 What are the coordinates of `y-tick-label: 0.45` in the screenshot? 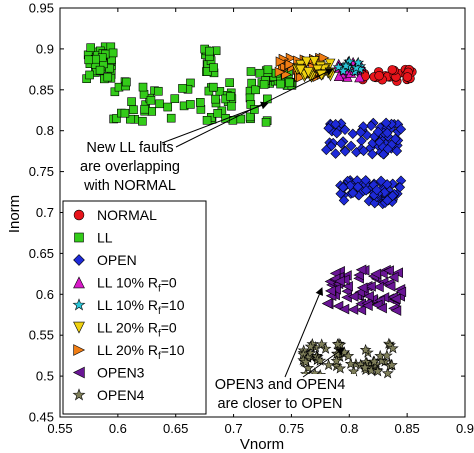 It's located at (41, 417).